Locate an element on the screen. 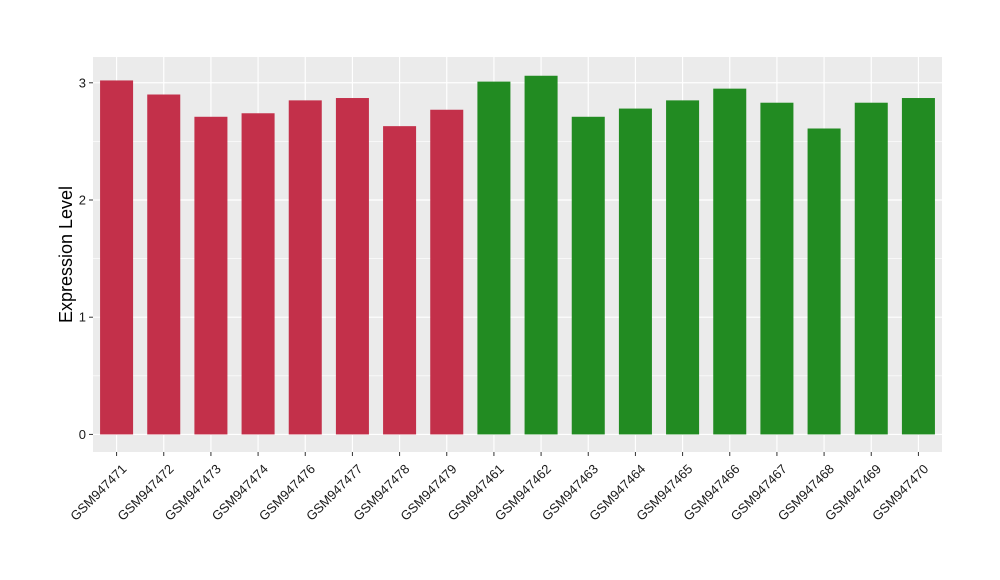 Image resolution: width=1000 pixels, height=580 pixels. bar-GSM947474 is located at coordinates (258, 274).